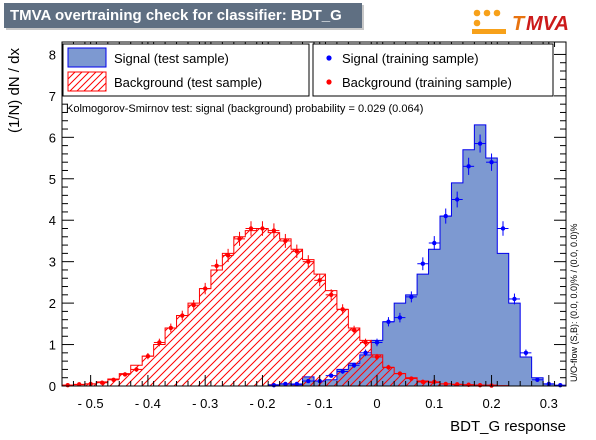 This screenshot has width=596, height=440. I want to click on legend-label-signal-train: Signal (training sample), so click(410, 58).